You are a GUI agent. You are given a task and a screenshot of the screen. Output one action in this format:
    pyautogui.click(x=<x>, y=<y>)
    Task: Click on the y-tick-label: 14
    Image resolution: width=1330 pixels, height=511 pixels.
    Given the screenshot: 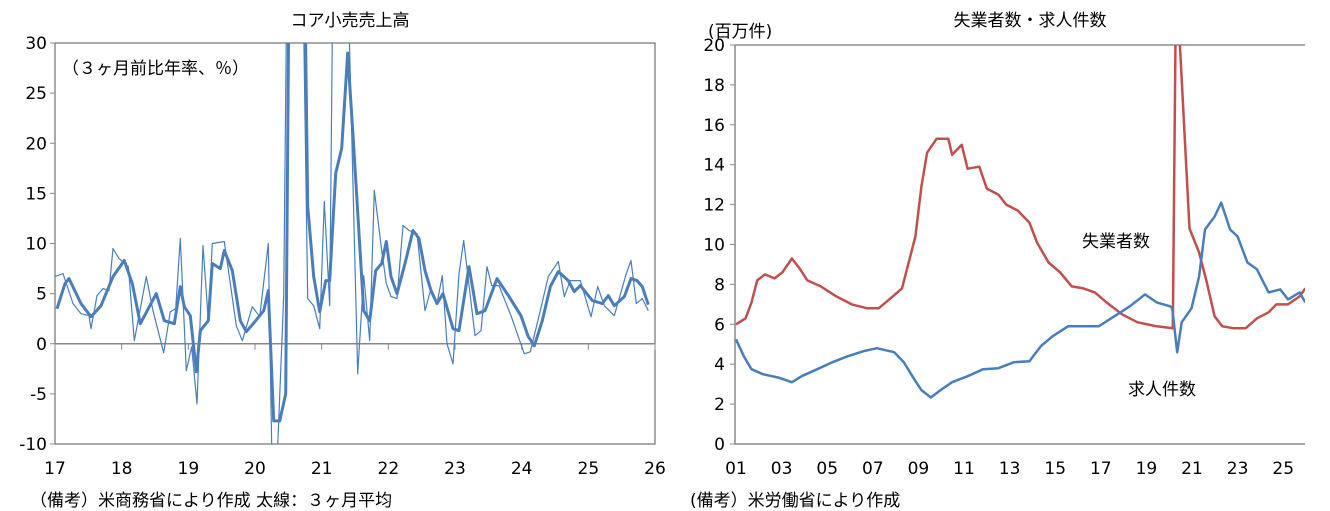 What is the action you would take?
    pyautogui.click(x=714, y=166)
    